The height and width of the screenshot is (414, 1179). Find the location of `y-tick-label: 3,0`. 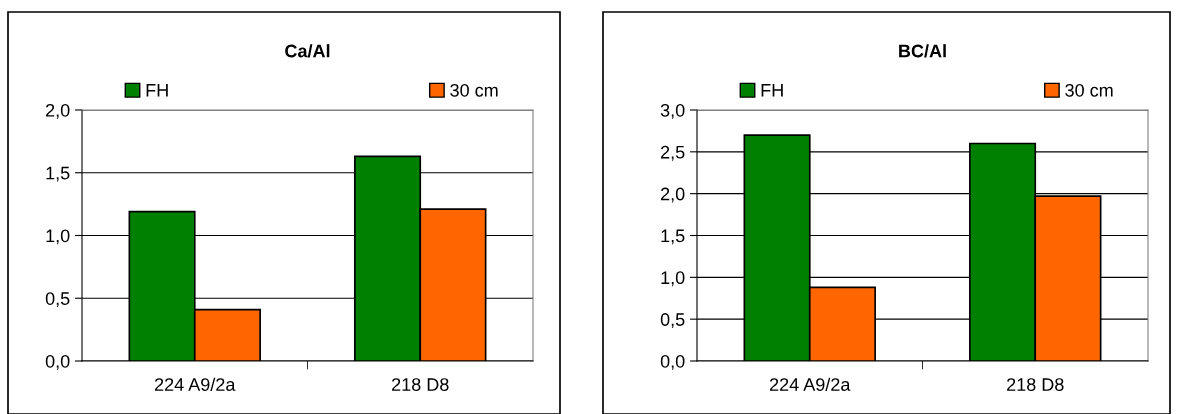

y-tick-label: 3,0 is located at coordinates (672, 111).